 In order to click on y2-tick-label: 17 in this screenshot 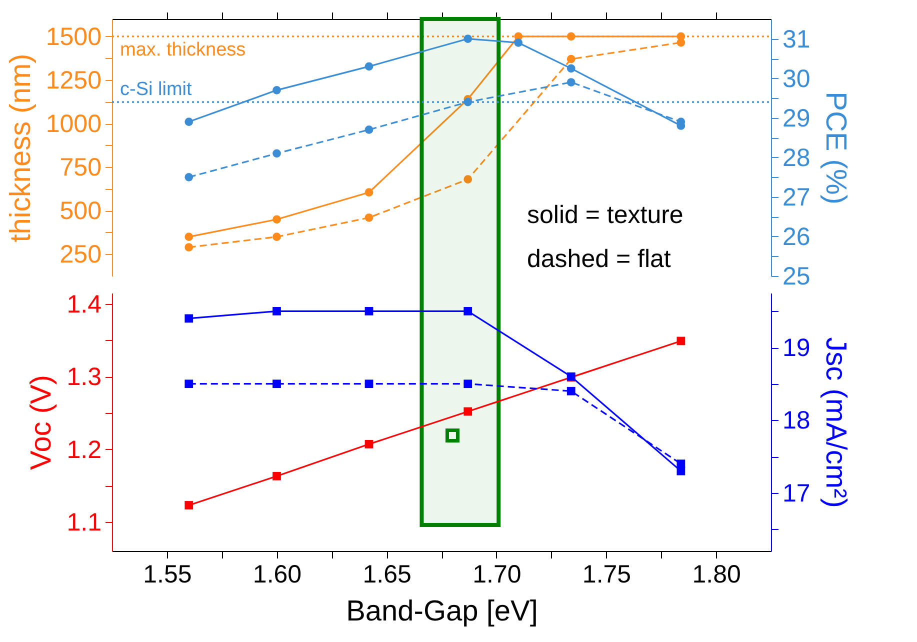, I will do `click(796, 493)`.